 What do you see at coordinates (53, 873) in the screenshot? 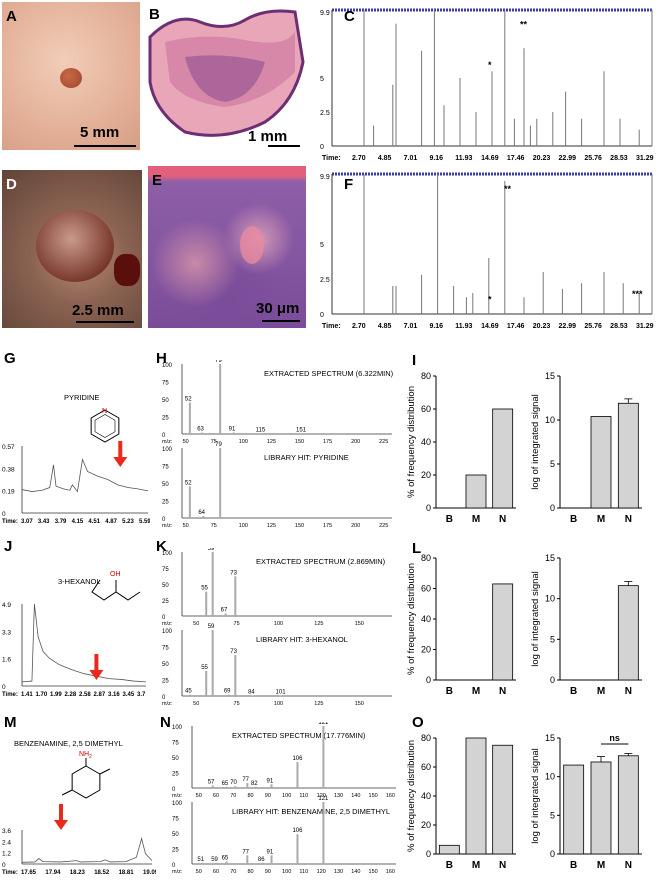
I see `time-tick-label: 17.94` at bounding box center [53, 873].